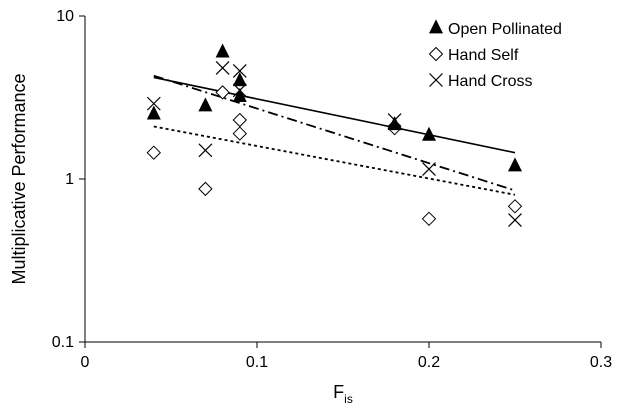 This screenshot has width=628, height=412. Describe the element at coordinates (63, 342) in the screenshot. I see `y-tick-label-0: 0.1` at that location.